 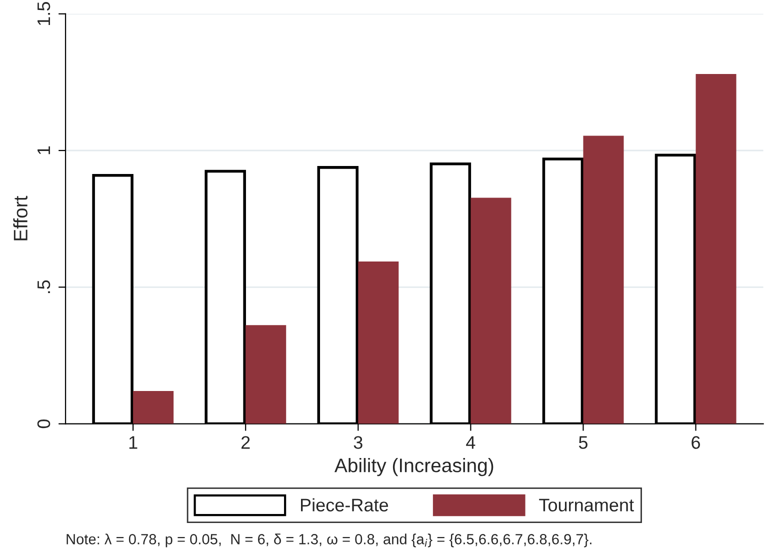 I want to click on legend-label: Piece-Rate, so click(x=344, y=505).